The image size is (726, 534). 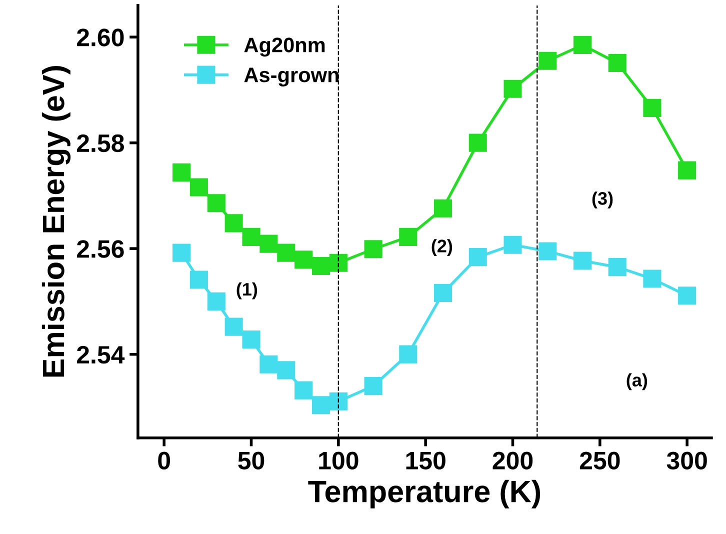 I want to click on y-axis-title: Emission Energy (eV), so click(x=56, y=221).